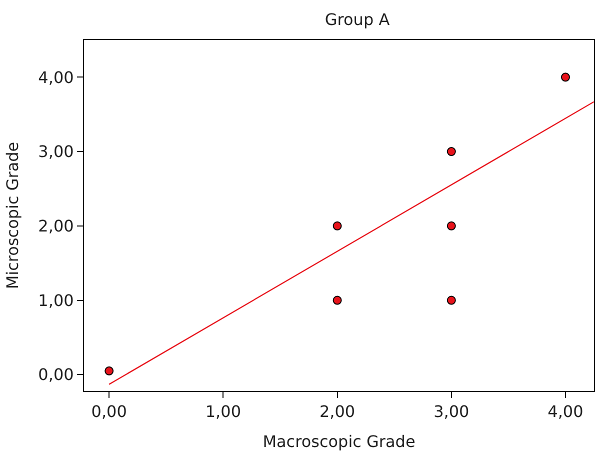 The image size is (616, 459). Describe the element at coordinates (12, 216) in the screenshot. I see `y-axis-title: Microscopic Grade` at that location.